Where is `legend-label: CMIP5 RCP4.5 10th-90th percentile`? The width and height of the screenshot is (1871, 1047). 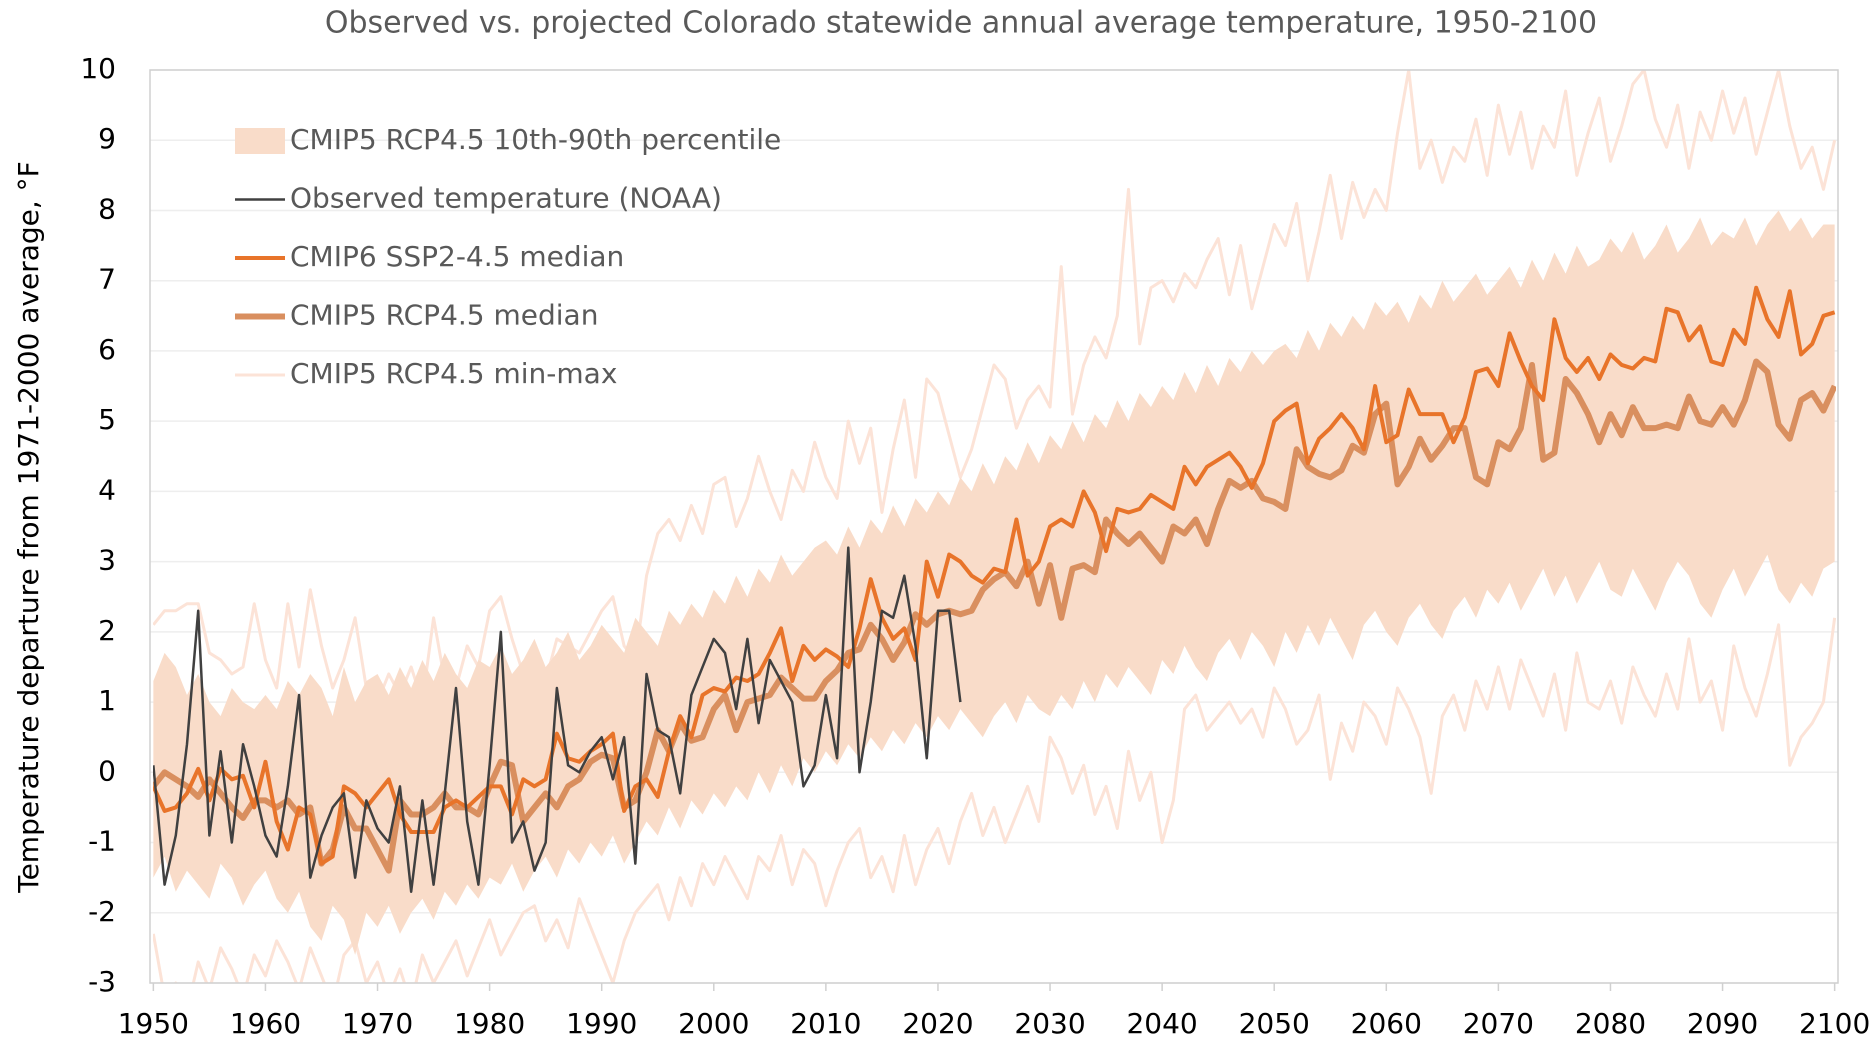 legend-label: CMIP5 RCP4.5 10th-90th percentile is located at coordinates (535, 139).